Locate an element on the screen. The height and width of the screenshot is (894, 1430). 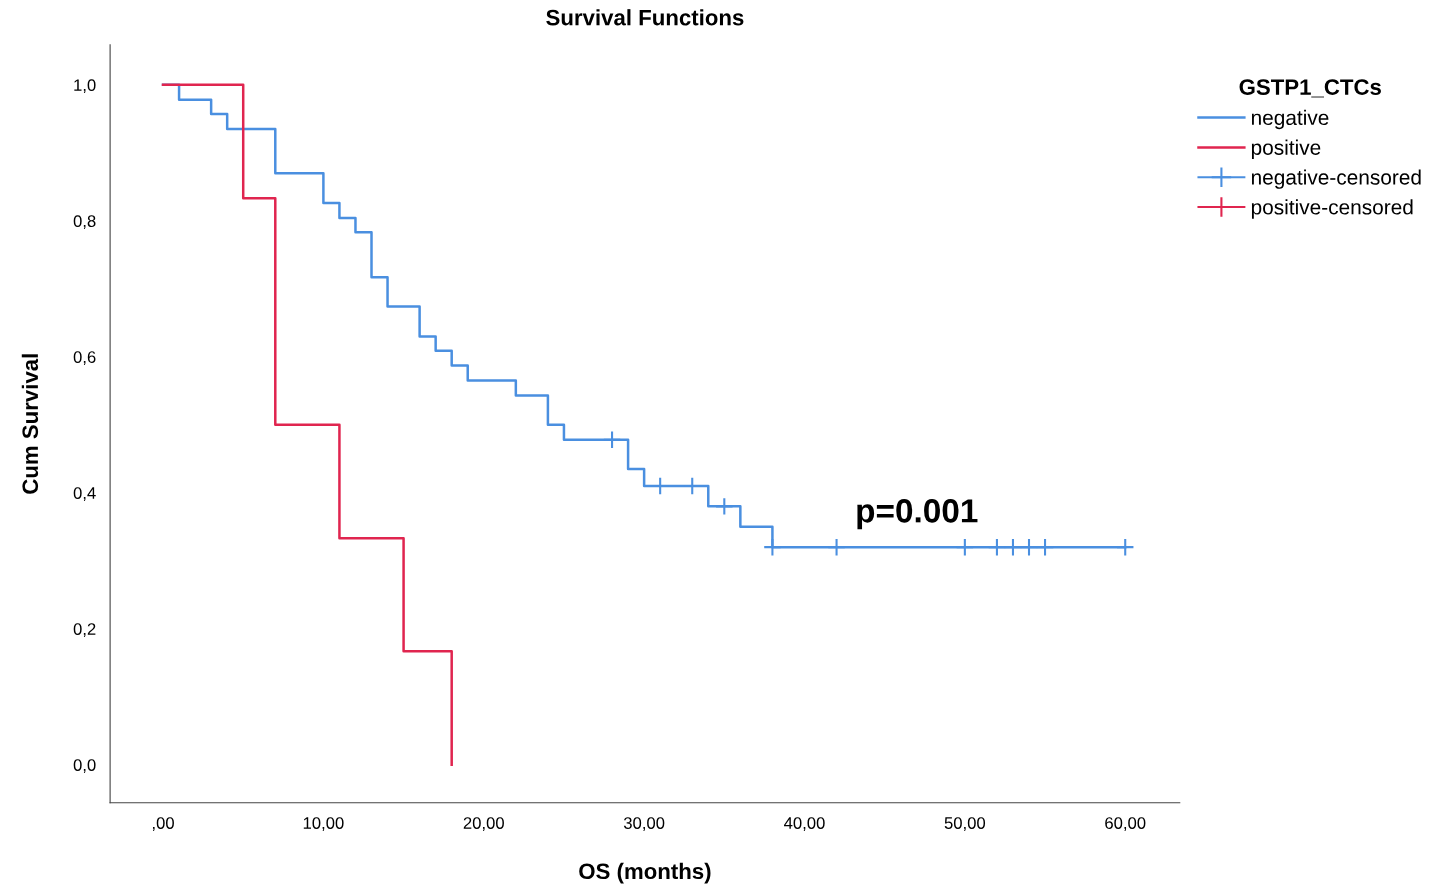
x-tick-label: 40,00 is located at coordinates (804, 824).